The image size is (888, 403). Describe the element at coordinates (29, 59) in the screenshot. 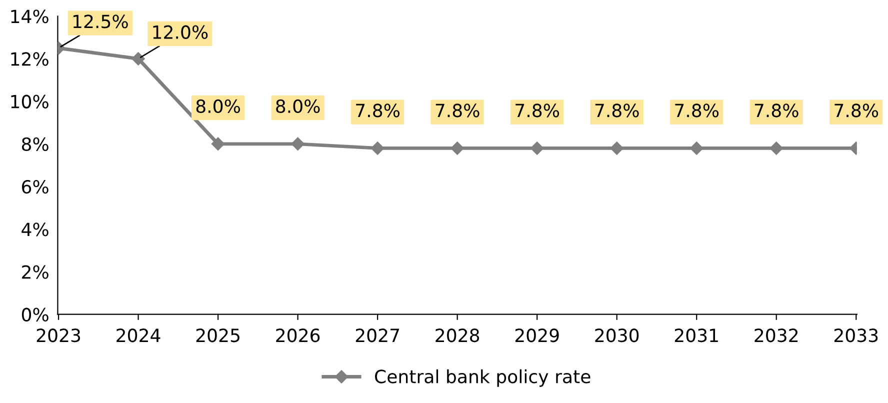

I see `y-tick-label: 12%` at that location.